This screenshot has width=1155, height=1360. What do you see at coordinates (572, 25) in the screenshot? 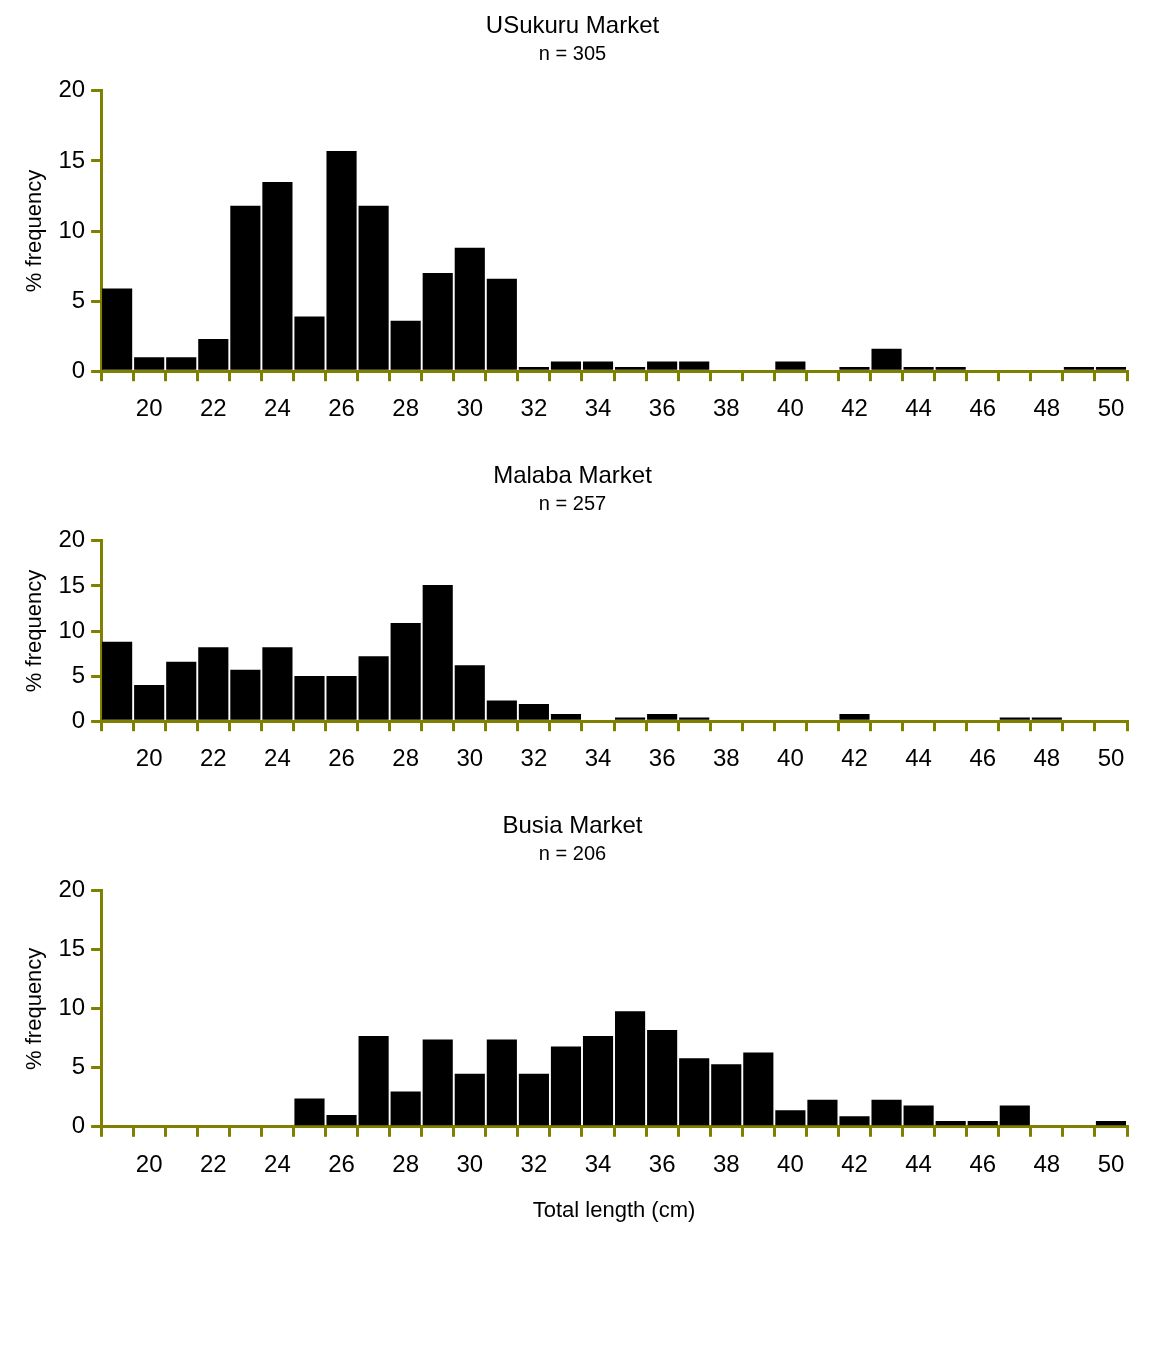
I see `chart-title: USukuru Market` at bounding box center [572, 25].